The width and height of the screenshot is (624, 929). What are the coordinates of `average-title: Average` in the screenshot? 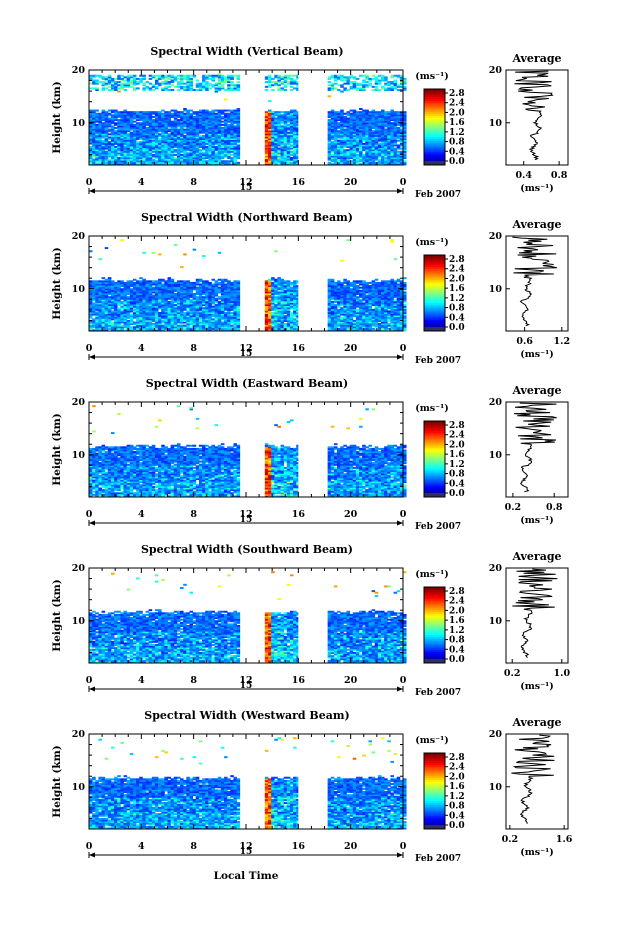 It's located at (536, 556).